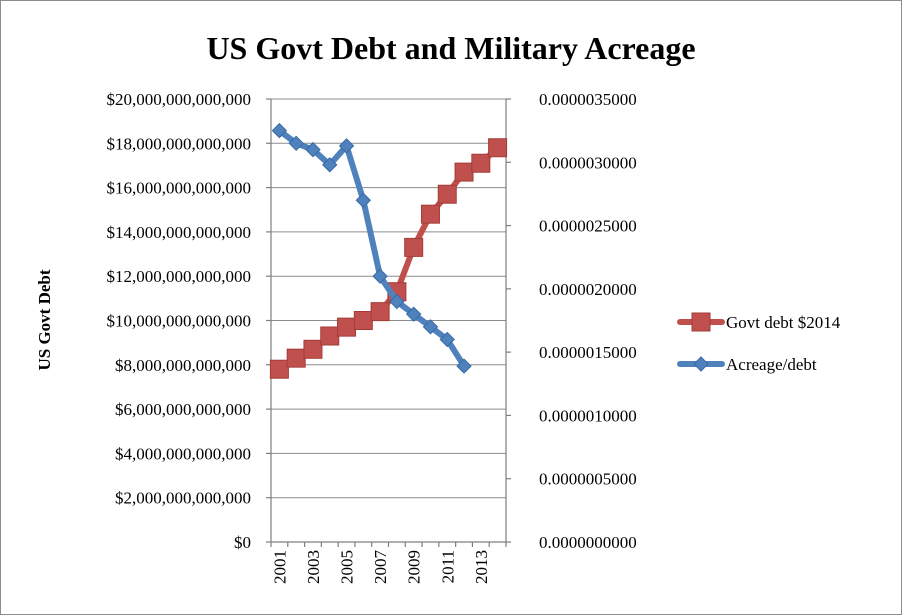 The height and width of the screenshot is (615, 902). I want to click on y2-tick-label: 0.0000010000, so click(588, 415).